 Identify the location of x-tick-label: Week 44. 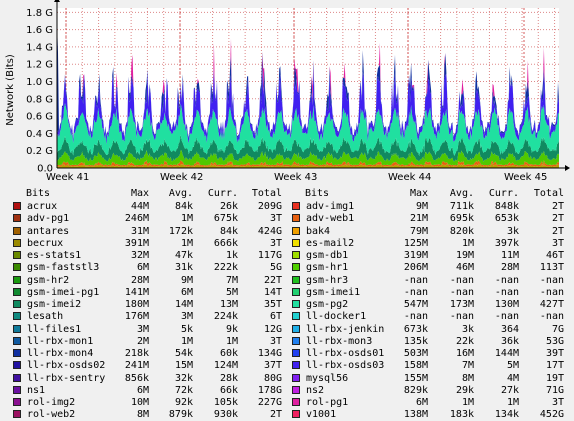
(409, 177).